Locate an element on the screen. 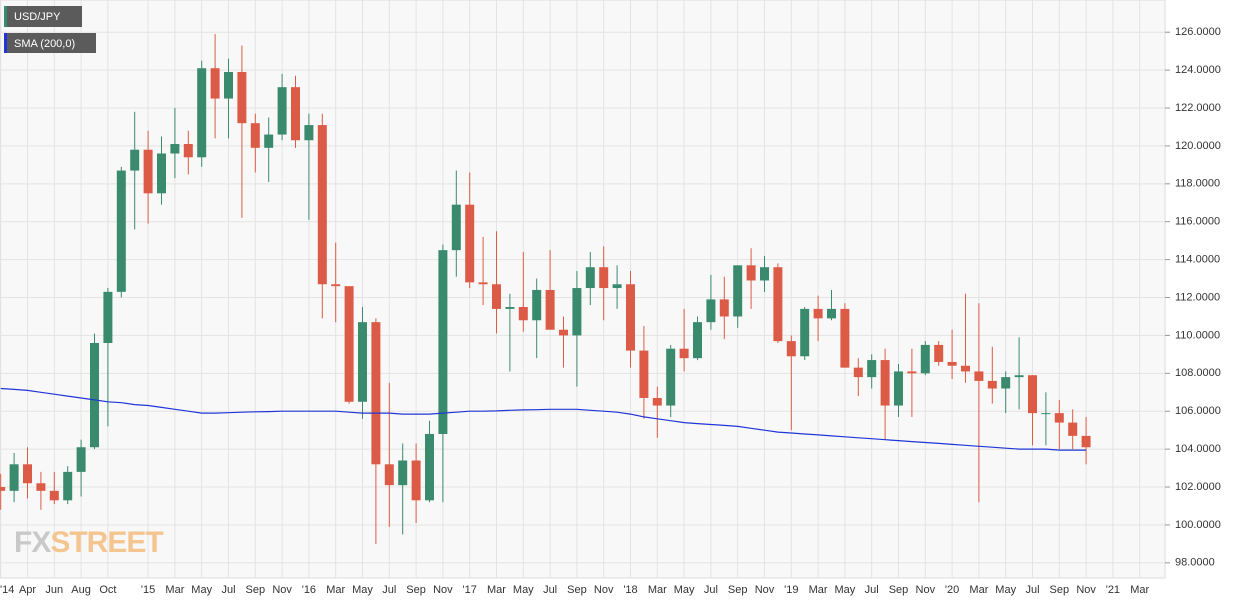 This screenshot has width=1243, height=602. x-tick-label: '17 is located at coordinates (470, 590).